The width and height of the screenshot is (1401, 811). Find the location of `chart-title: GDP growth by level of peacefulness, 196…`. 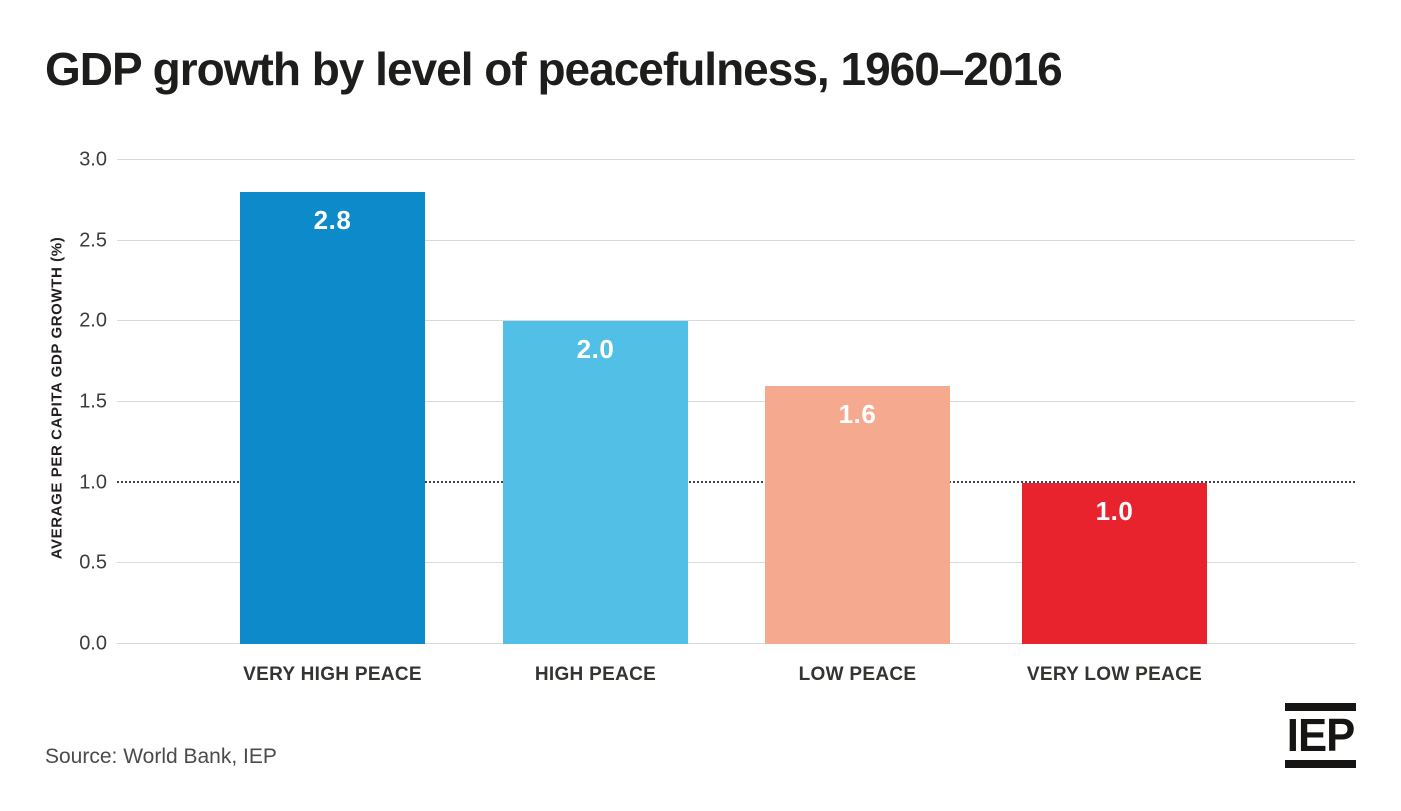

chart-title: GDP growth by level of peacefulness, 196… is located at coordinates (554, 69).